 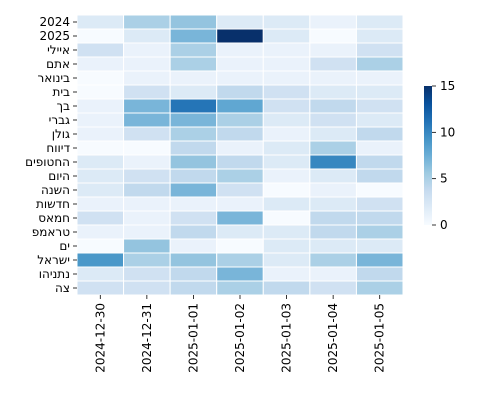 I want to click on heatmap-cell-r1-c1, so click(x=147, y=36).